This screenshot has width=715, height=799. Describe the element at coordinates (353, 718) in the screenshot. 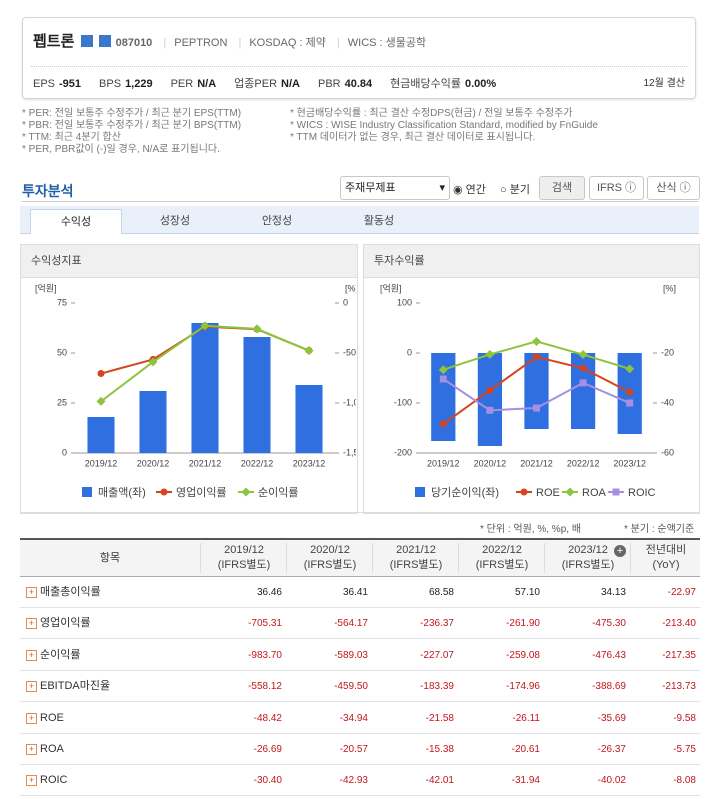

I see `table-cell: -34.94` at that location.